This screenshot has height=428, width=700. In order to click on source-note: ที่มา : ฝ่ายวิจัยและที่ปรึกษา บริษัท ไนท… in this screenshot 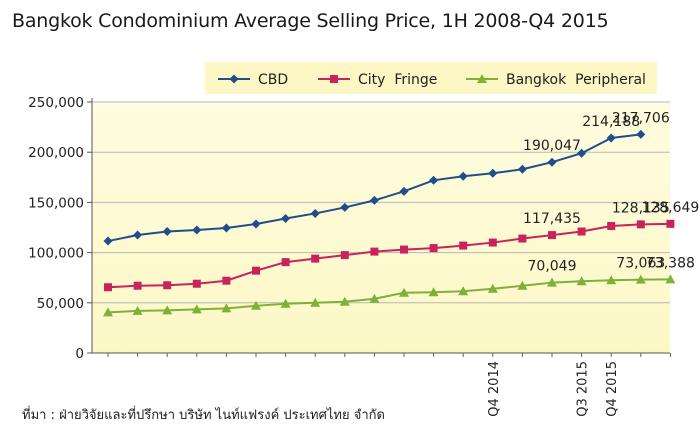, I will do `click(203, 415)`.